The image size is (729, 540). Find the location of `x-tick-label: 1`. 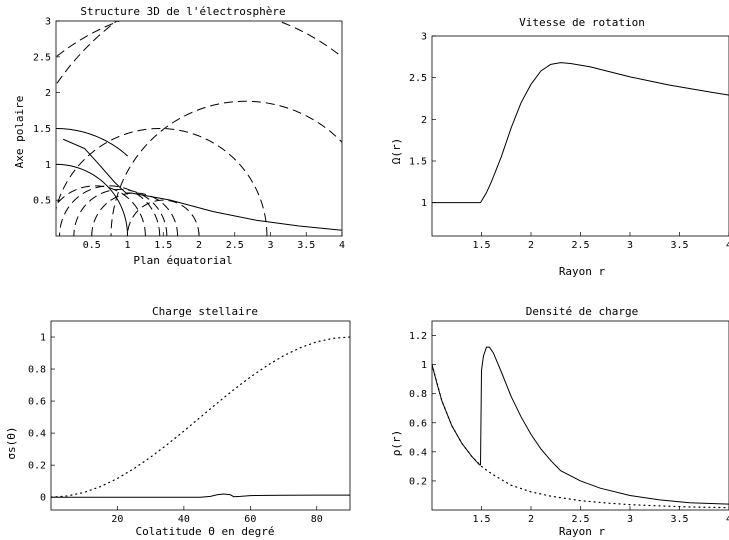

x-tick-label: 1 is located at coordinates (127, 245).